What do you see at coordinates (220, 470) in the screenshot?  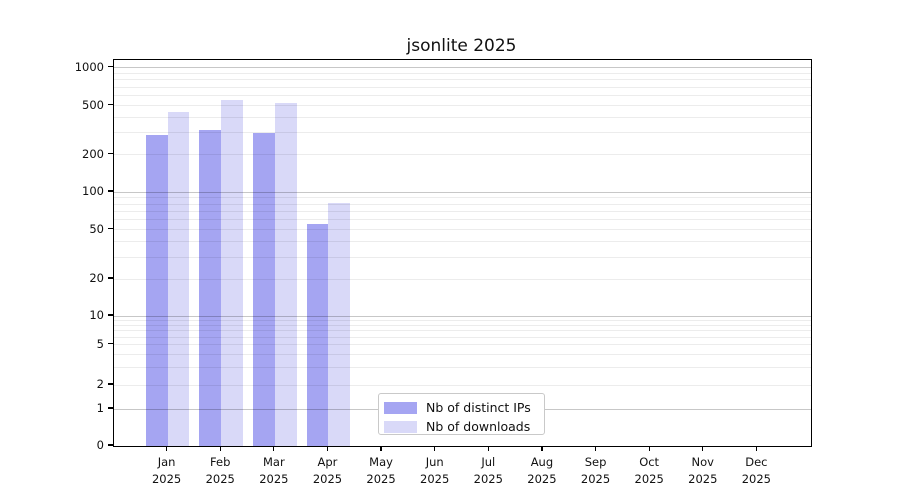 I see `x-tick-label: Feb 2025` at bounding box center [220, 470].